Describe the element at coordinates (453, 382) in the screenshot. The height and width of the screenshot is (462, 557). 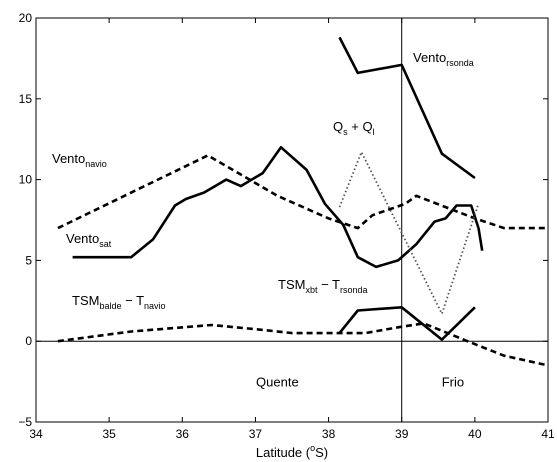
I see `region-label-2: Frio` at that location.